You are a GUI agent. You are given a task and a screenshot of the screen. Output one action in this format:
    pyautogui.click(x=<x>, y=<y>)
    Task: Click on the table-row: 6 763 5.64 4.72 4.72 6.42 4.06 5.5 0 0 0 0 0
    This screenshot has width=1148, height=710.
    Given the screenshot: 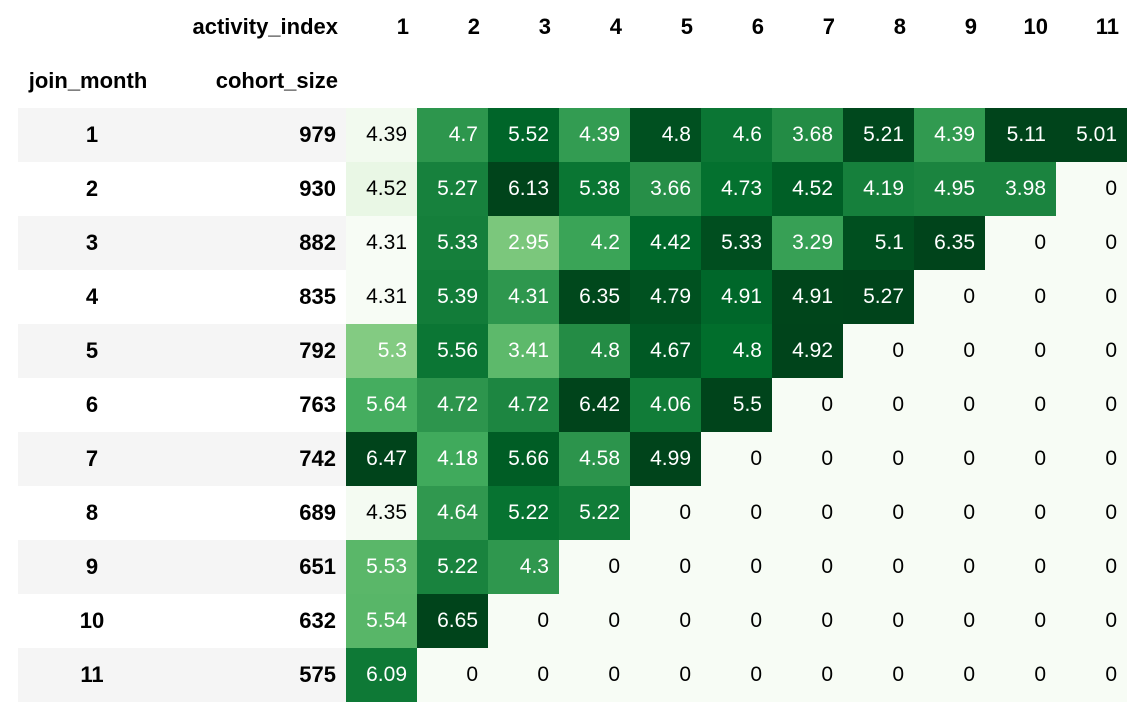 What is the action you would take?
    pyautogui.click(x=572, y=405)
    